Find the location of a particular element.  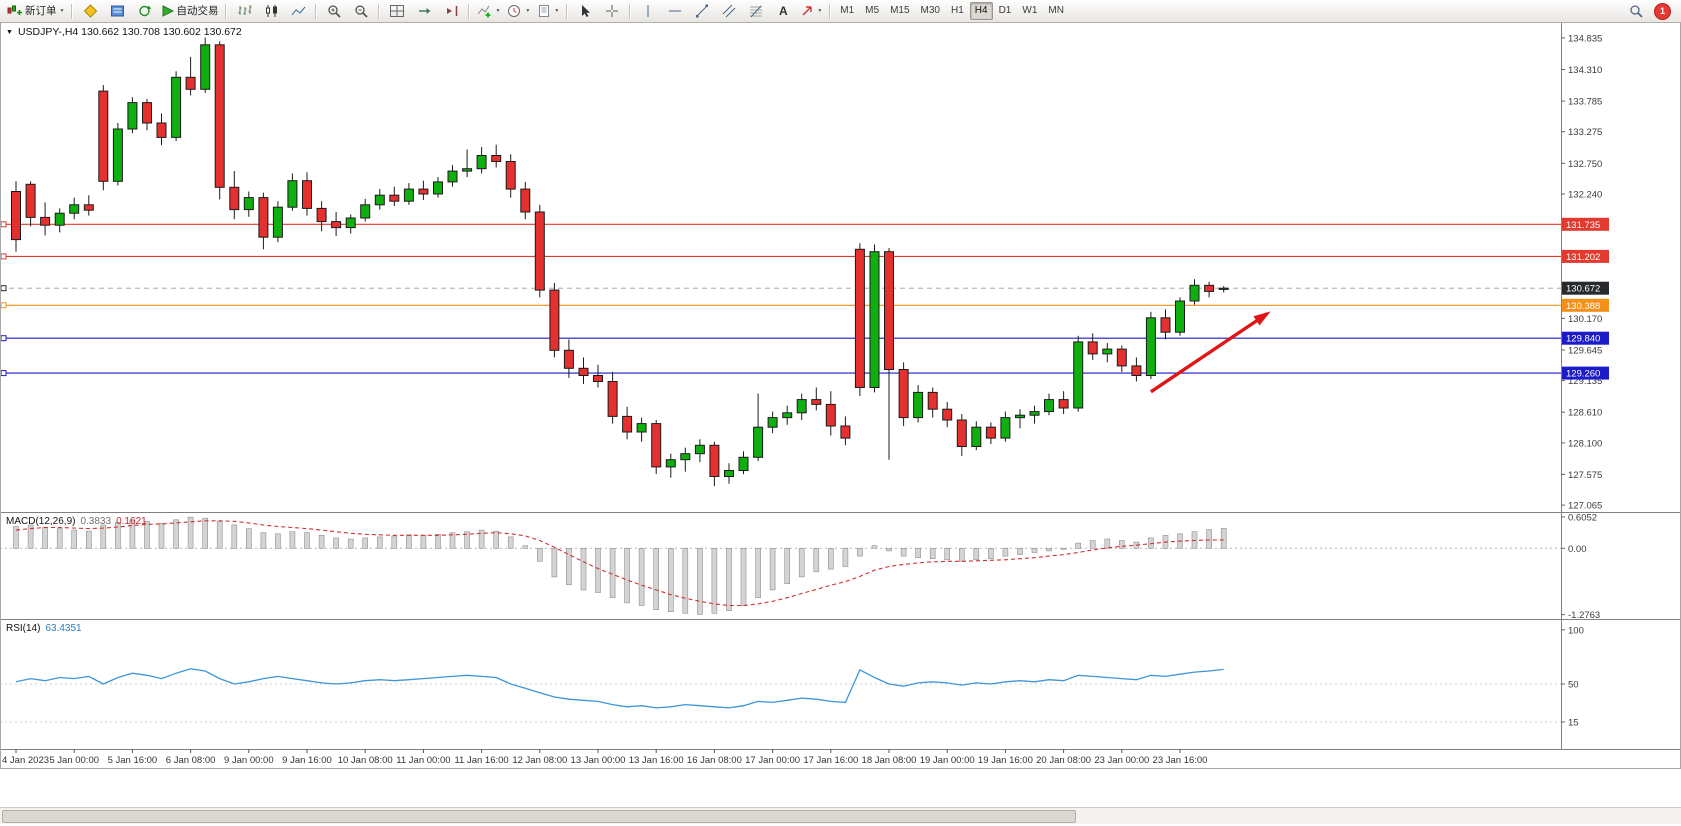

svg-text: 129.645 is located at coordinates (1585, 351).